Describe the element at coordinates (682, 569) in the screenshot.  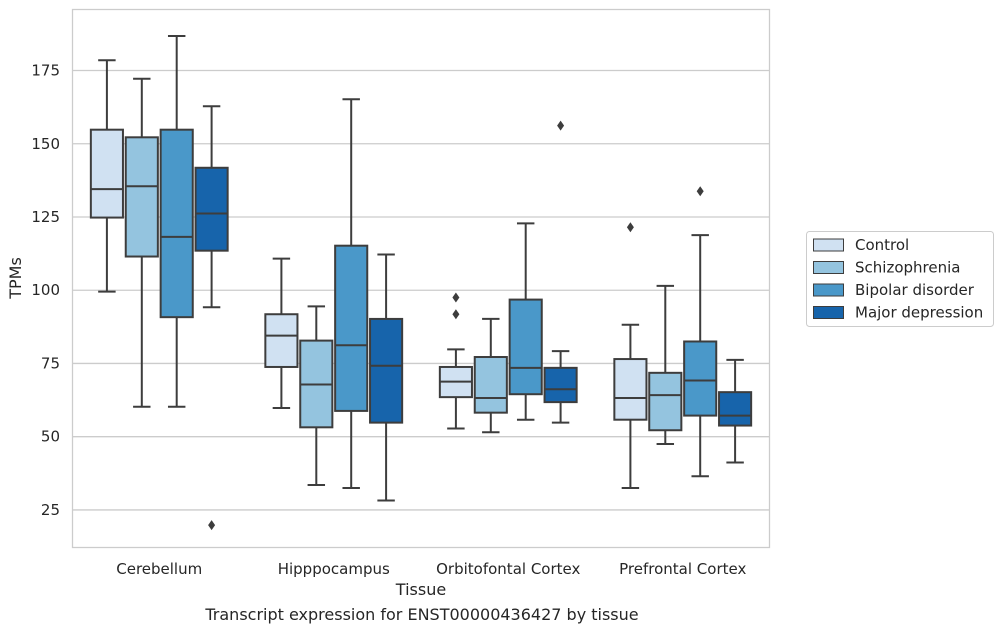
I see `x-tick-label: Prefrontal Cortex` at that location.